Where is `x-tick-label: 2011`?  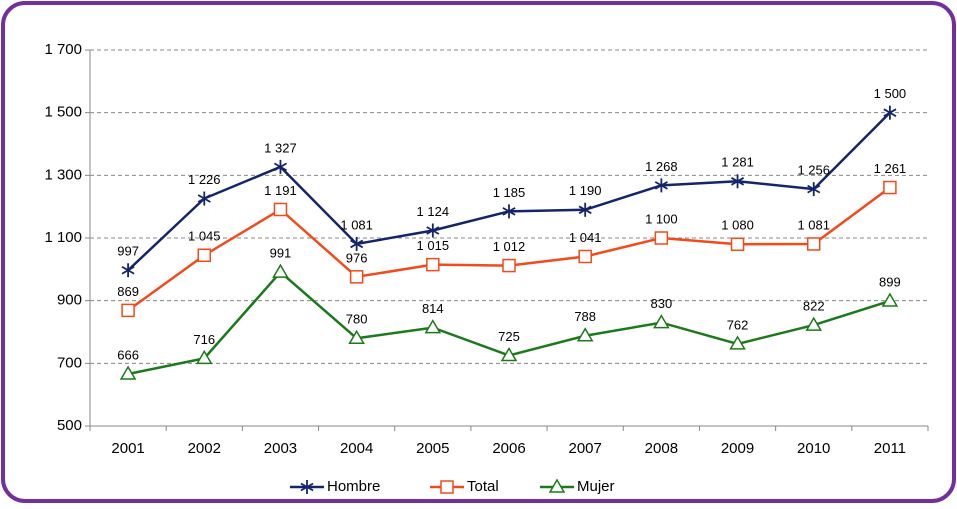
x-tick-label: 2011 is located at coordinates (890, 448).